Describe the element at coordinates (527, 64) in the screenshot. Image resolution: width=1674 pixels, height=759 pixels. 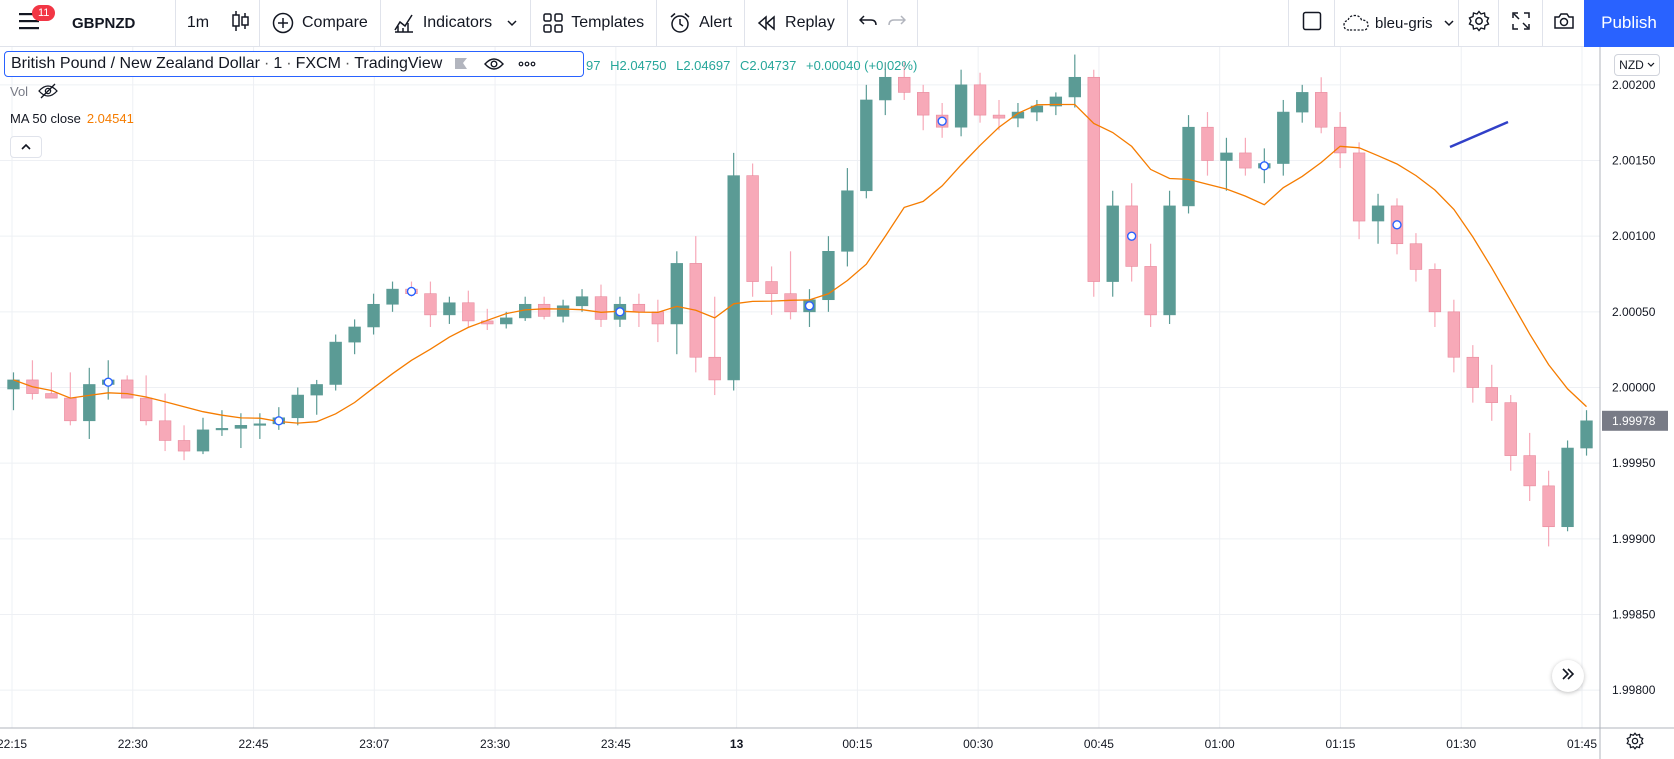
I see `more-options-icon` at that location.